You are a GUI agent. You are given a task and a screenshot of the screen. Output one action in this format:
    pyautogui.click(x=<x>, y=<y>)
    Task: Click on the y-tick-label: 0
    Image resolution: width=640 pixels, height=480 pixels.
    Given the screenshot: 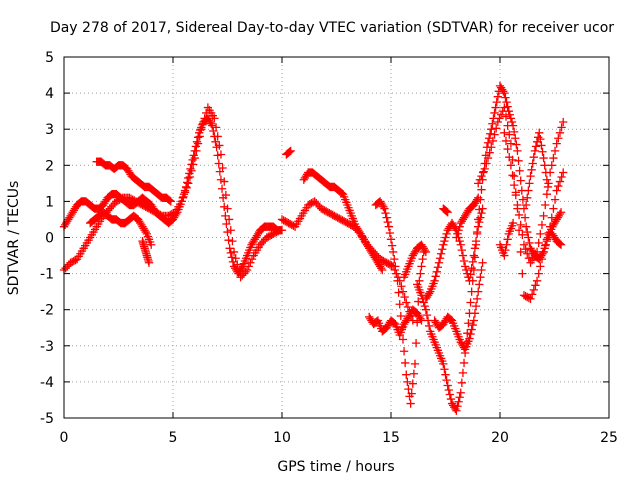 What is the action you would take?
    pyautogui.click(x=49, y=239)
    